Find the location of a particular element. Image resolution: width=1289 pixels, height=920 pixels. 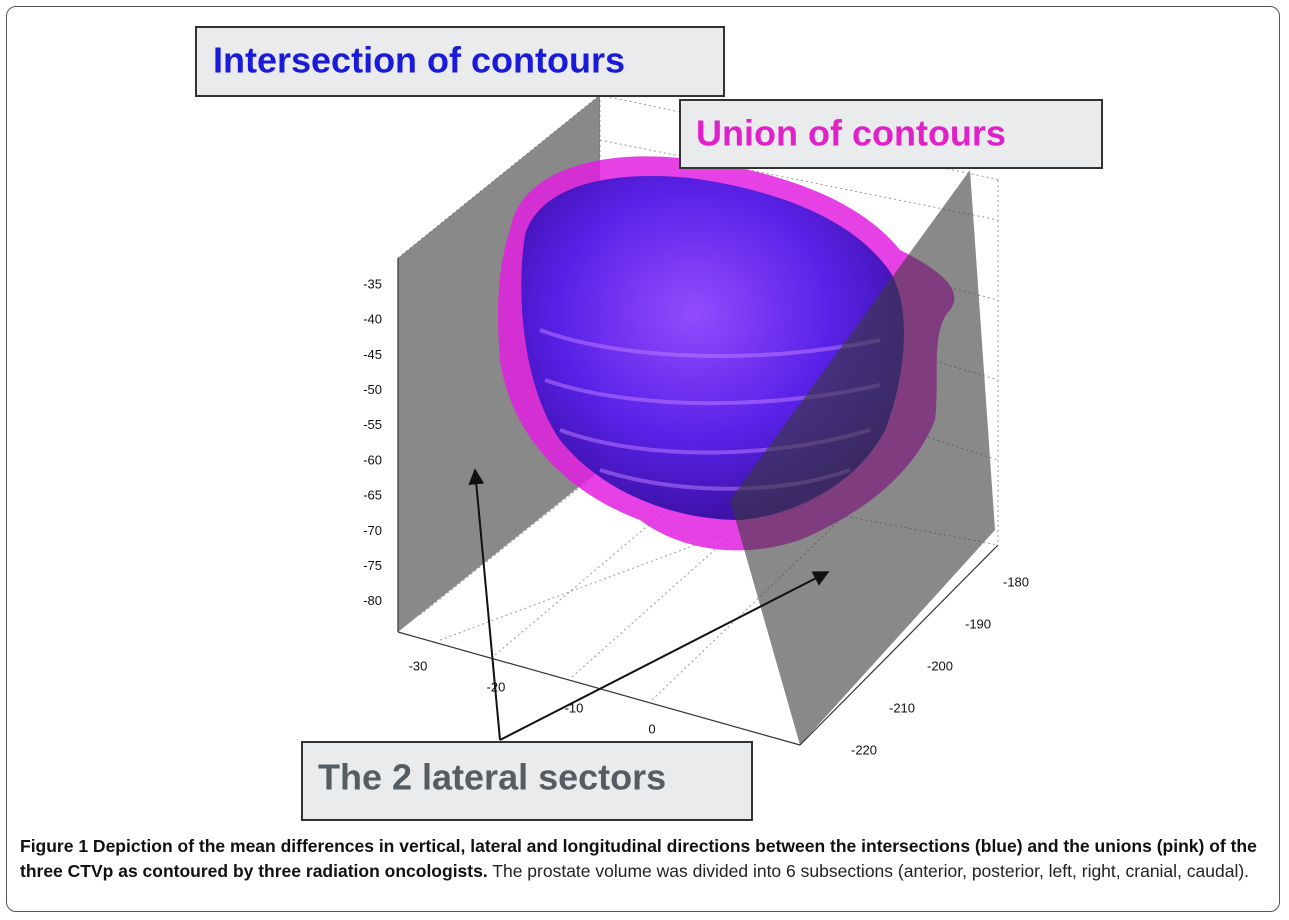

right-sector-plane is located at coordinates (862, 457).